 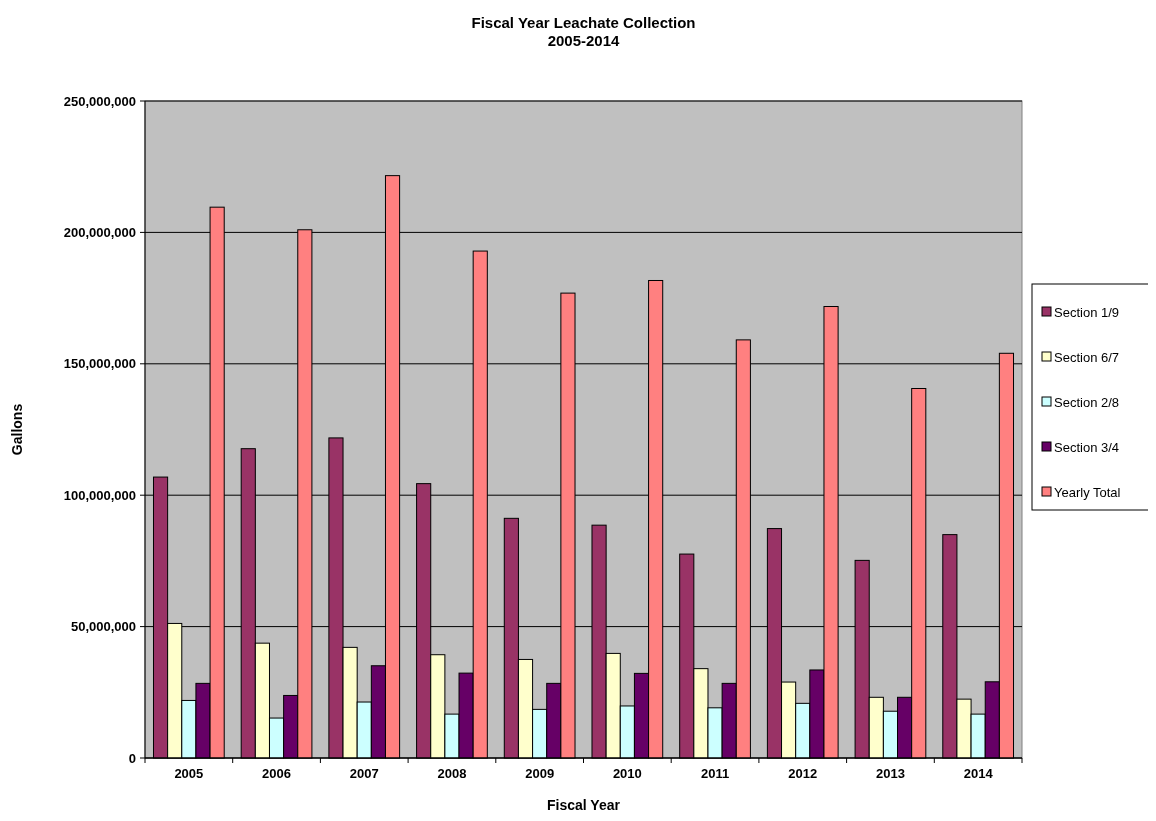 I want to click on x-tick-label: 2014, so click(x=978, y=773).